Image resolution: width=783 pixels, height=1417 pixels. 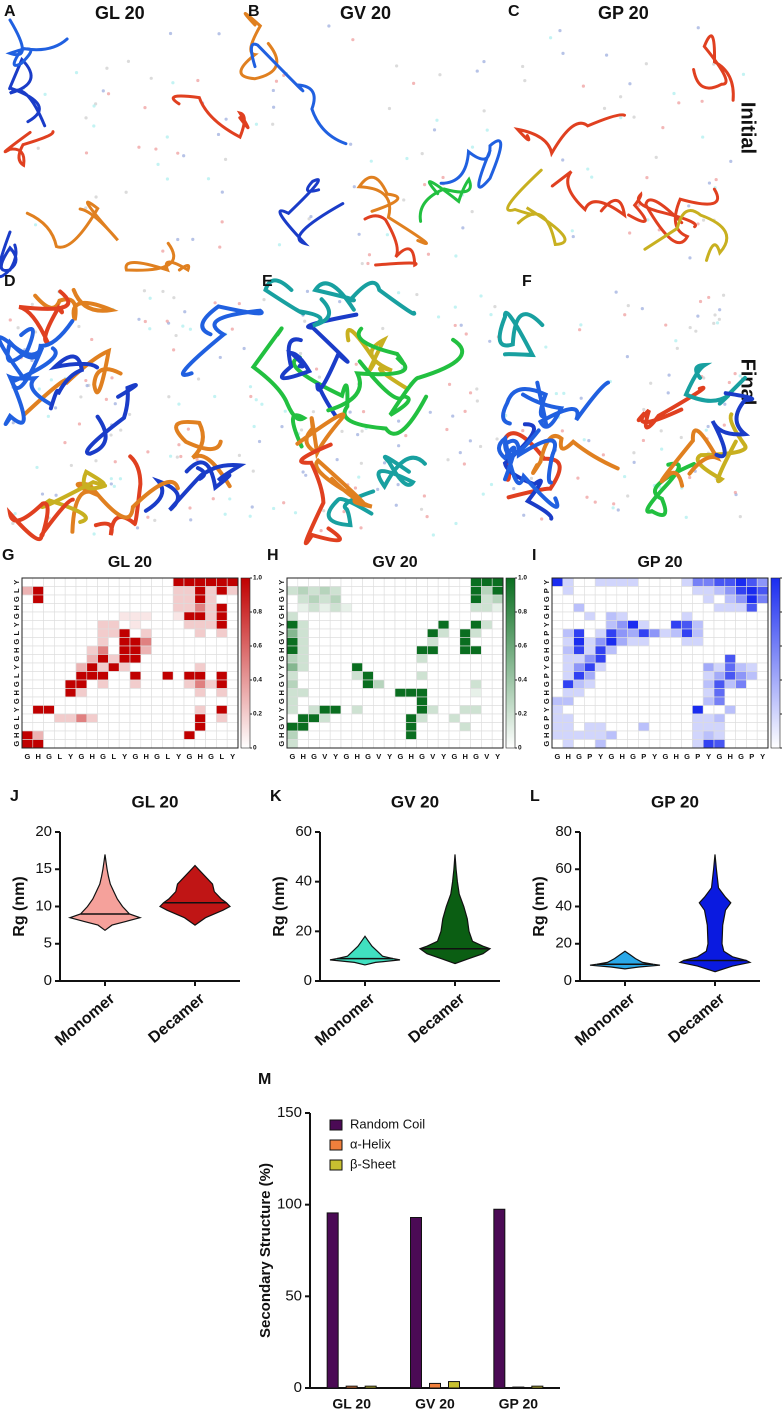 What do you see at coordinates (522, 680) in the screenshot?
I see `colorbar-tick-label: 0.4` at bounding box center [522, 680].